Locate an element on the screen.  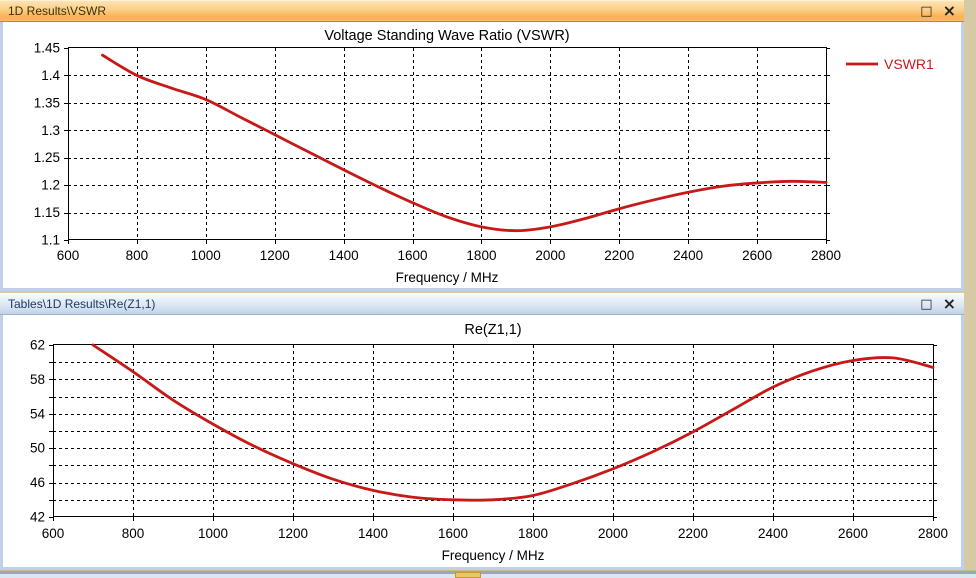
y-tick-label: 62 is located at coordinates (37, 345).